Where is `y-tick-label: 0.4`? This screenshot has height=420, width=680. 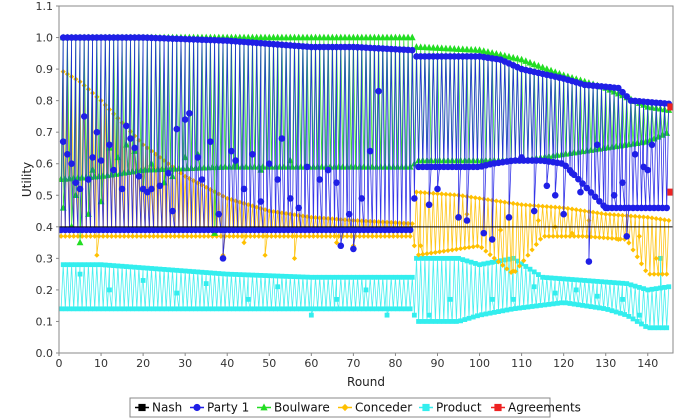 y-tick-label: 0.4 is located at coordinates (45, 227).